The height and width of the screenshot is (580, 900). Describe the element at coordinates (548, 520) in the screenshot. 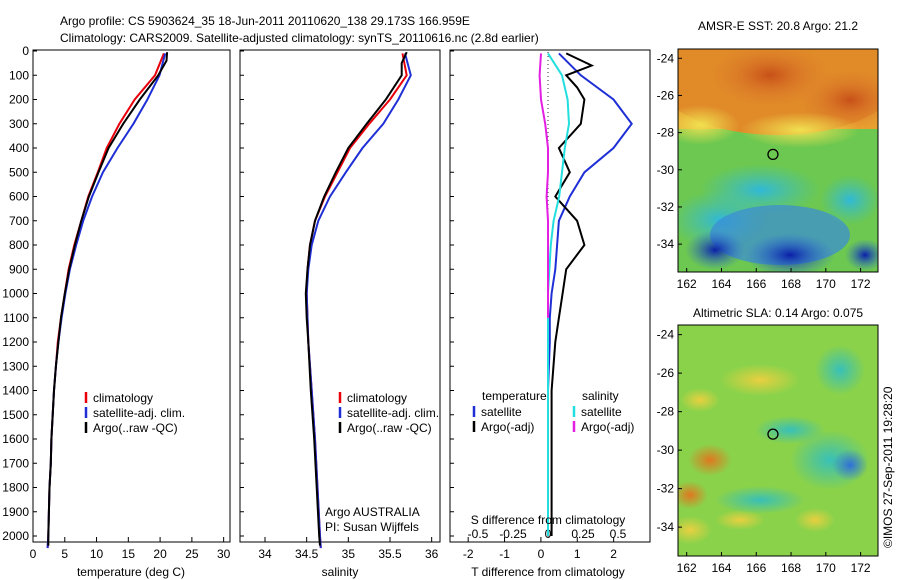

I see `difference-xlabel-salinity: S difference from climatology` at that location.